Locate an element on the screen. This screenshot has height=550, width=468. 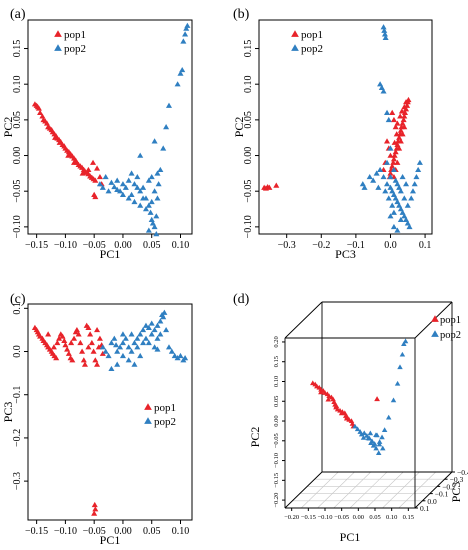
x-tick-label: −0.1 is located at coordinates (356, 245).